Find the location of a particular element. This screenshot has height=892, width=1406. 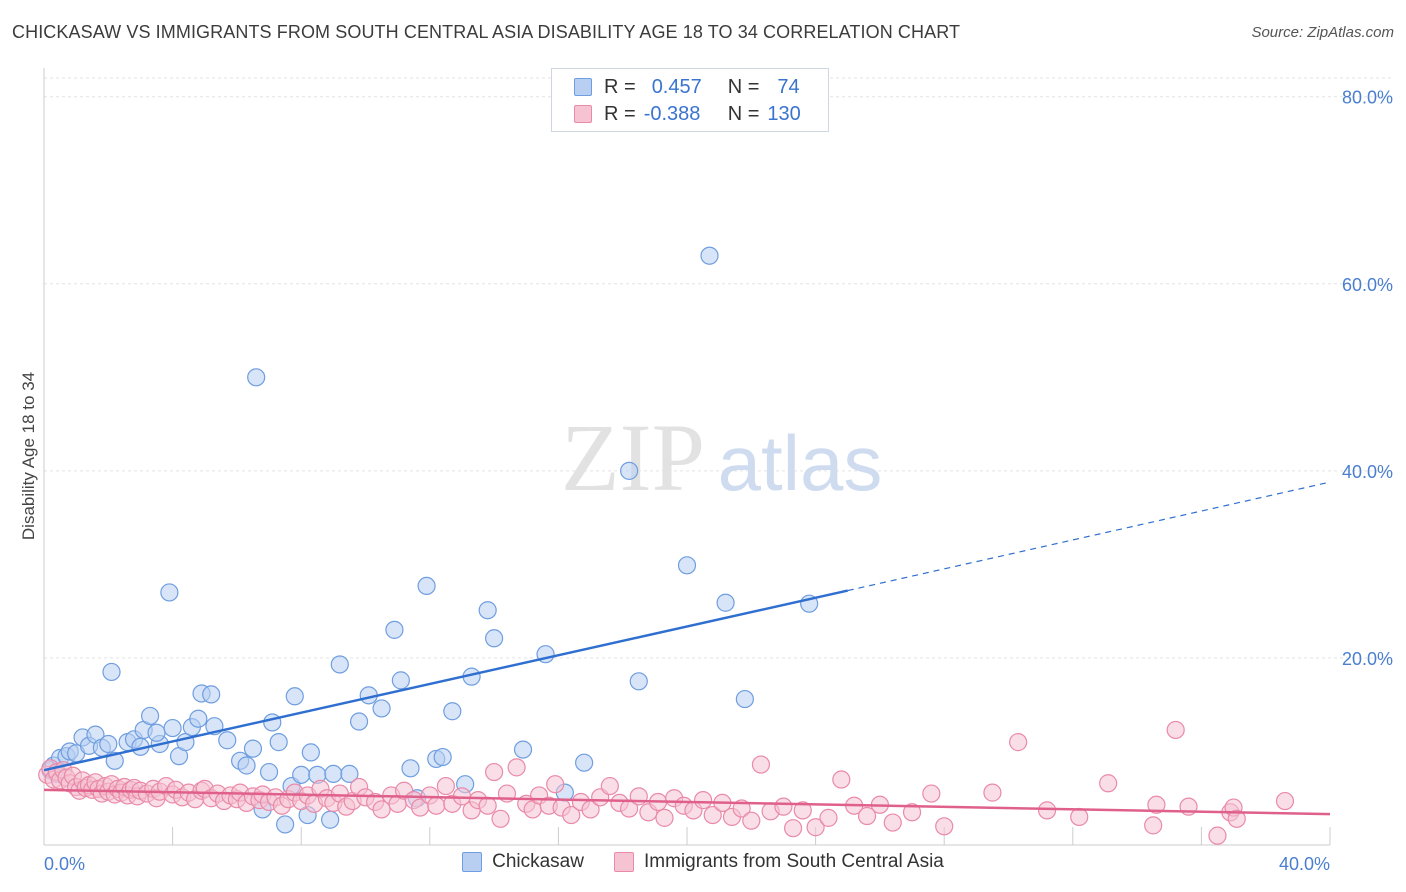

x-tick-label: 40.0% is located at coordinates (1304, 864).